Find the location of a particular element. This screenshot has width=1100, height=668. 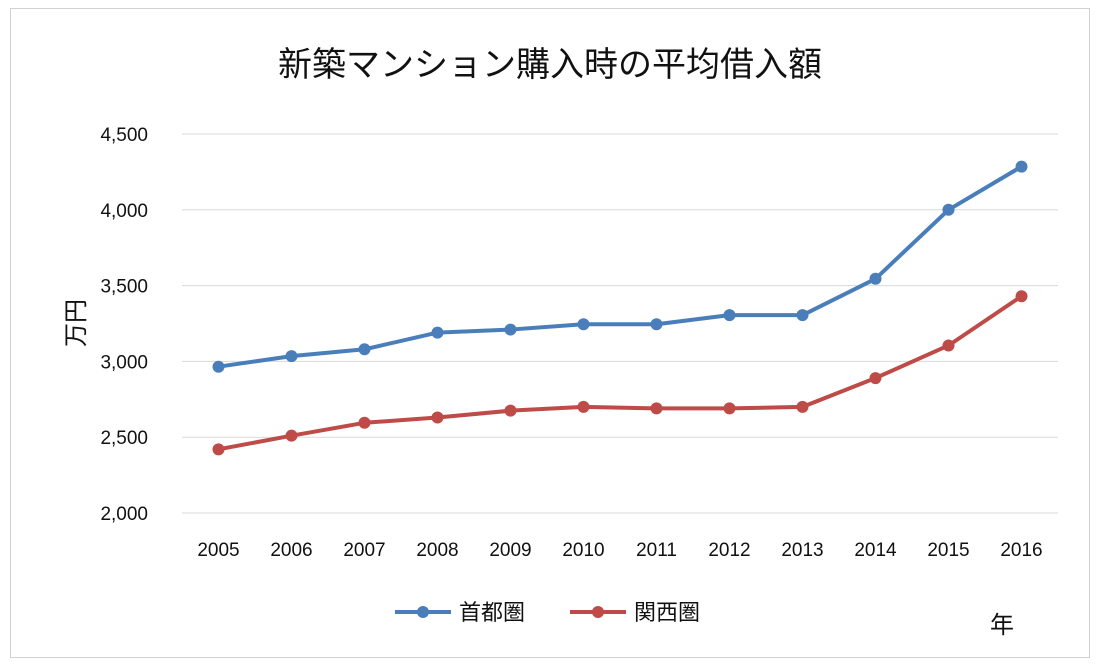

y-tick-label: 4,000 is located at coordinates (124, 211).